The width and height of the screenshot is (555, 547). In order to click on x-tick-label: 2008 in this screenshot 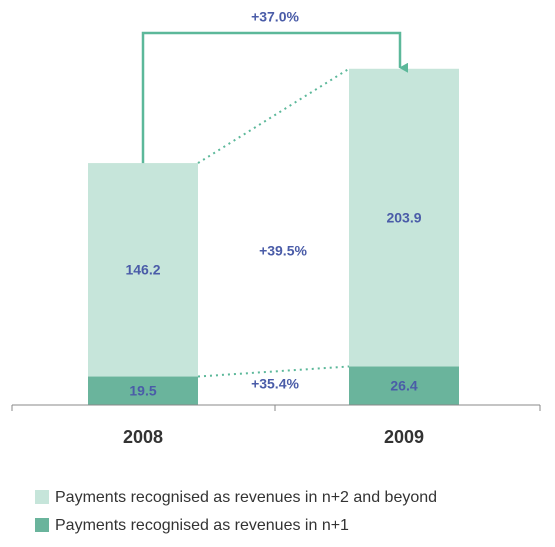, I will do `click(143, 437)`.